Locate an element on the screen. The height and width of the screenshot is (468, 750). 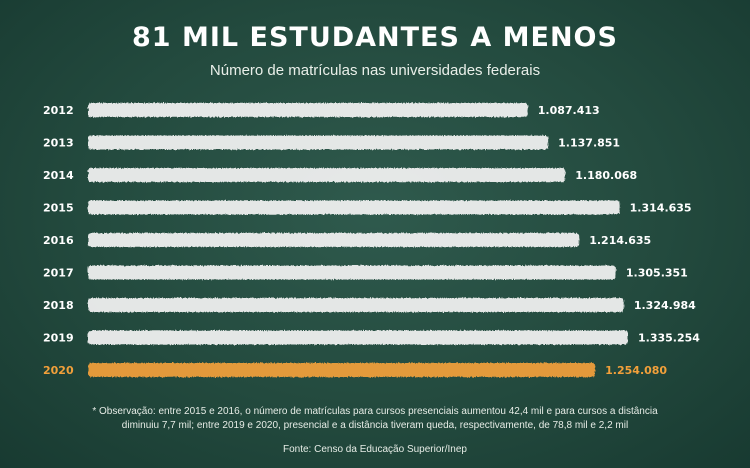
year-label-2020: 2020 is located at coordinates (58, 370).